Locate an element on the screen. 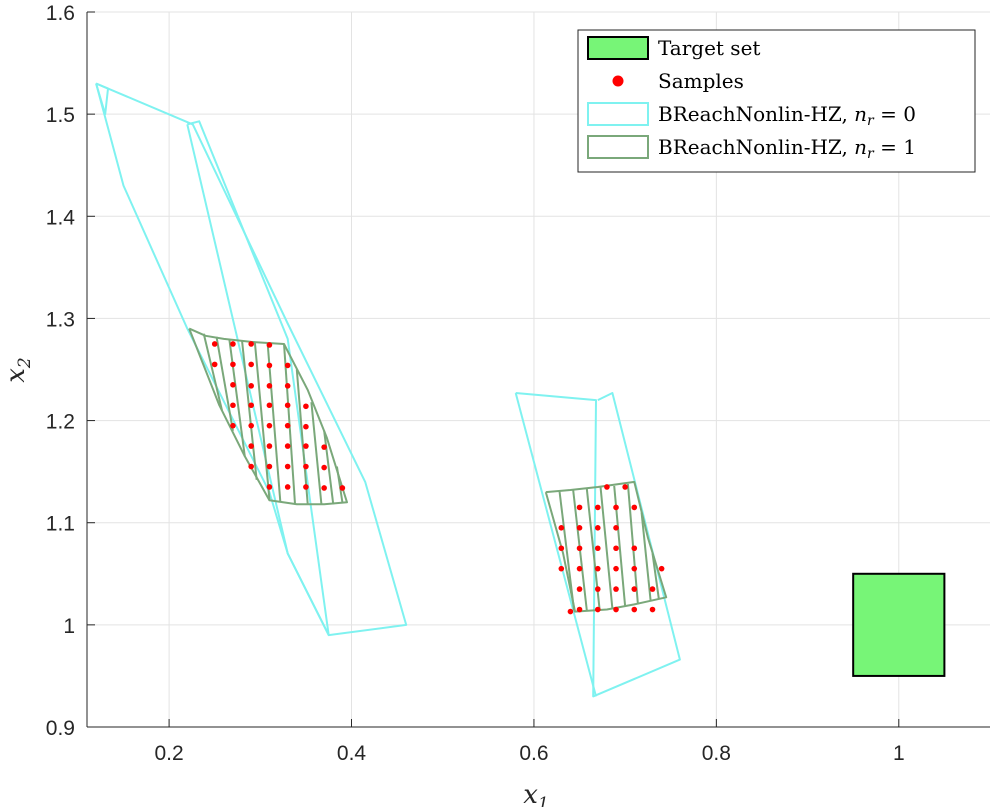 The image size is (993, 807). legend-swatch-samples is located at coordinates (618, 81).